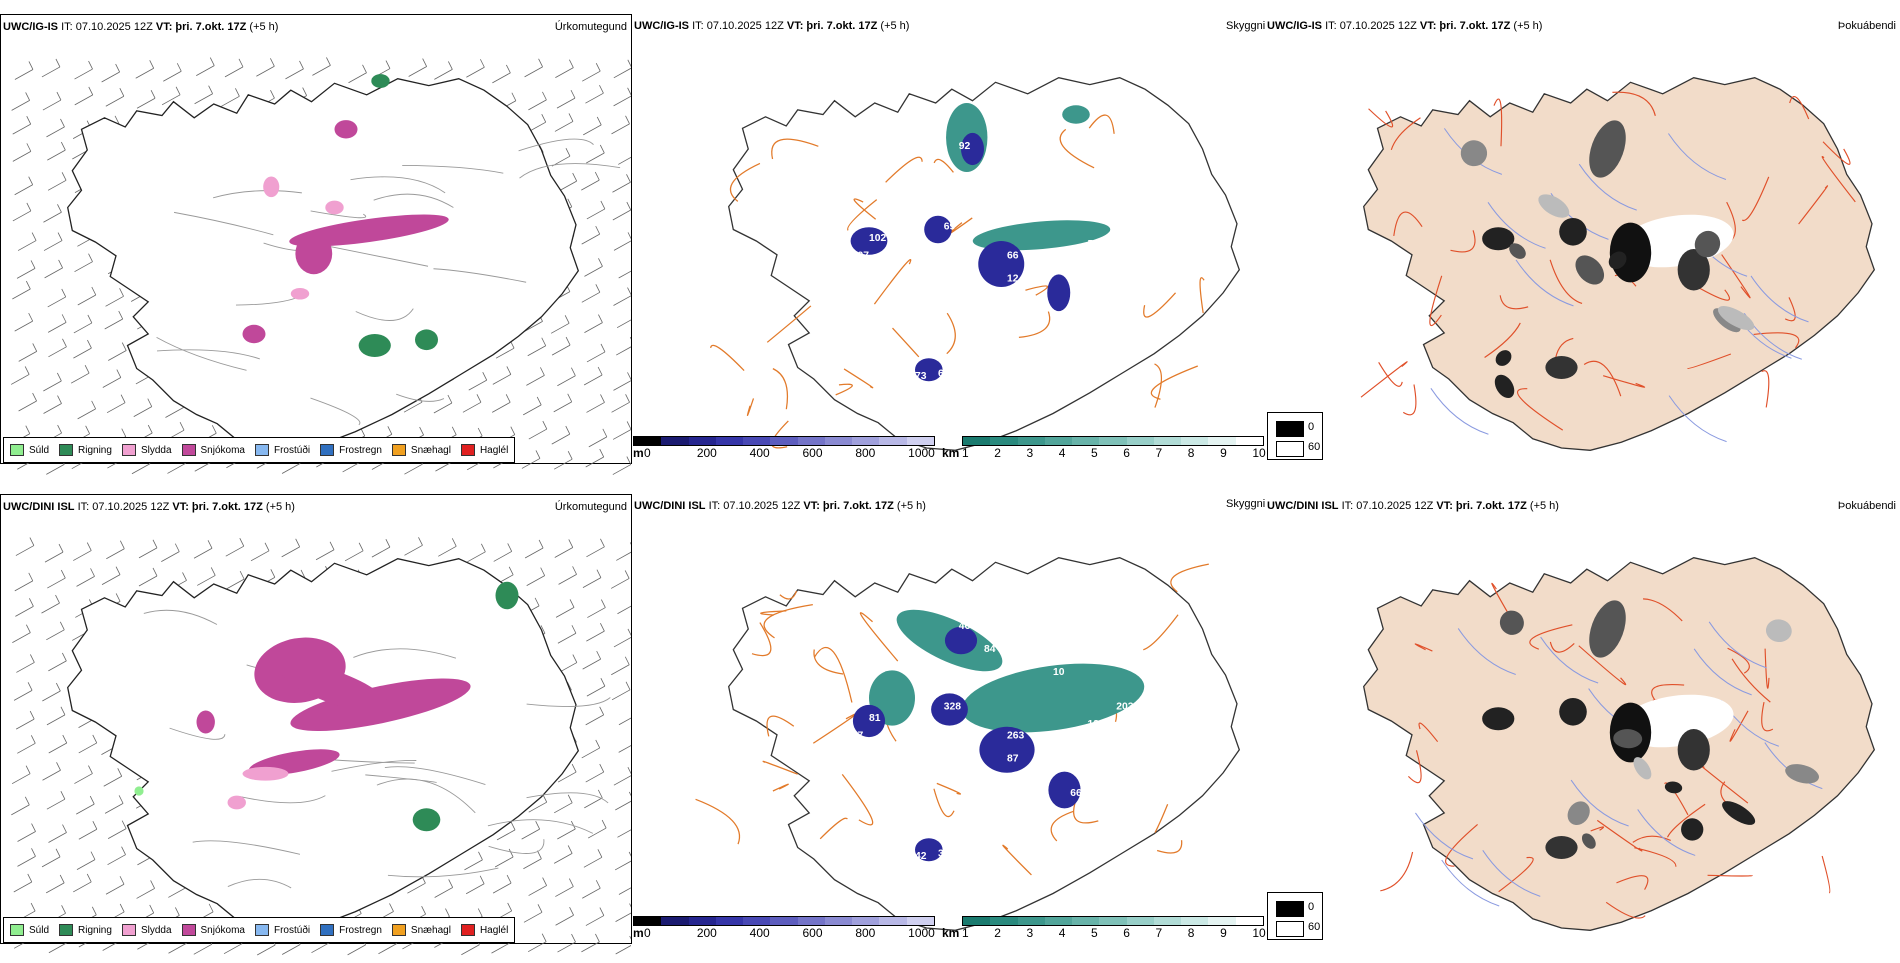 The height and width of the screenshot is (963, 1900). I want to click on colorbar-tick: 8, so click(1191, 933).